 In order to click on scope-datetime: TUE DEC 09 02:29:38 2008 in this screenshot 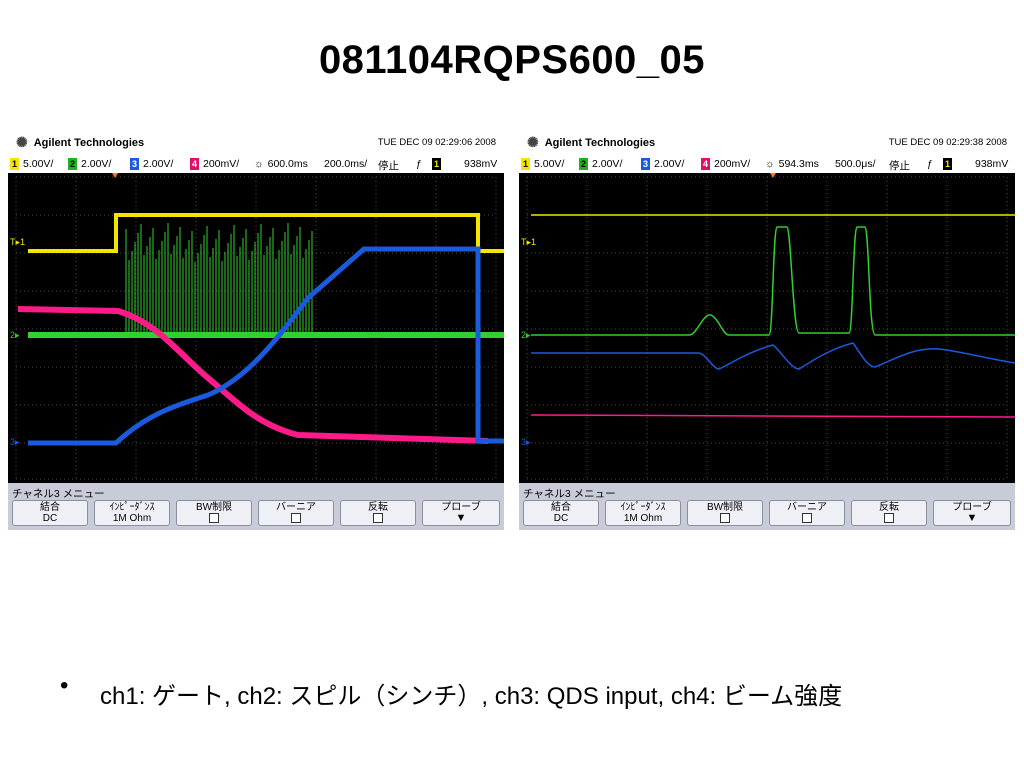, I will do `click(947, 142)`.